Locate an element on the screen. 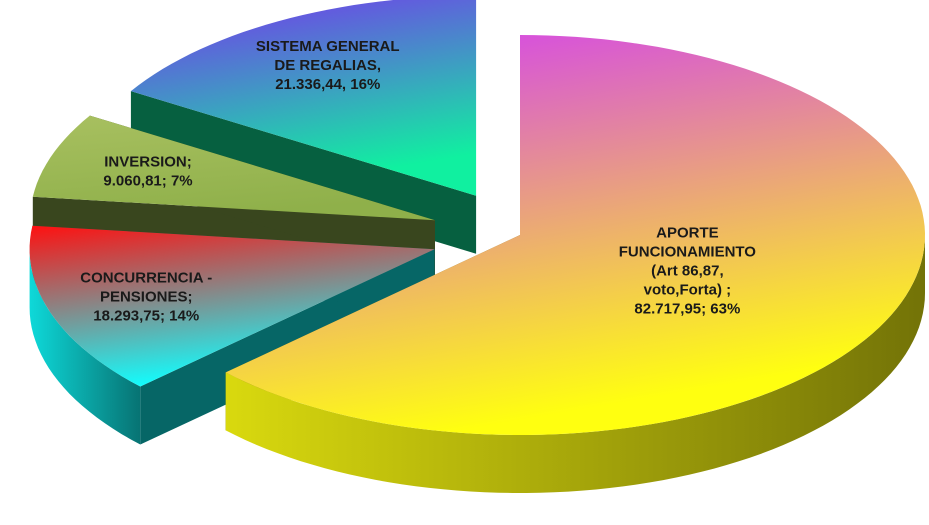 The height and width of the screenshot is (525, 929). slice-side is located at coordinates (85, 347).